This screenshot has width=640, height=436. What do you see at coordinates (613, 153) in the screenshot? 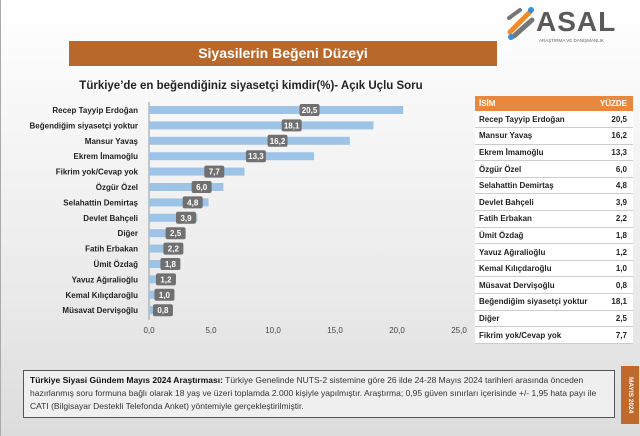
I see `percent-cell: 13,3` at bounding box center [613, 153].